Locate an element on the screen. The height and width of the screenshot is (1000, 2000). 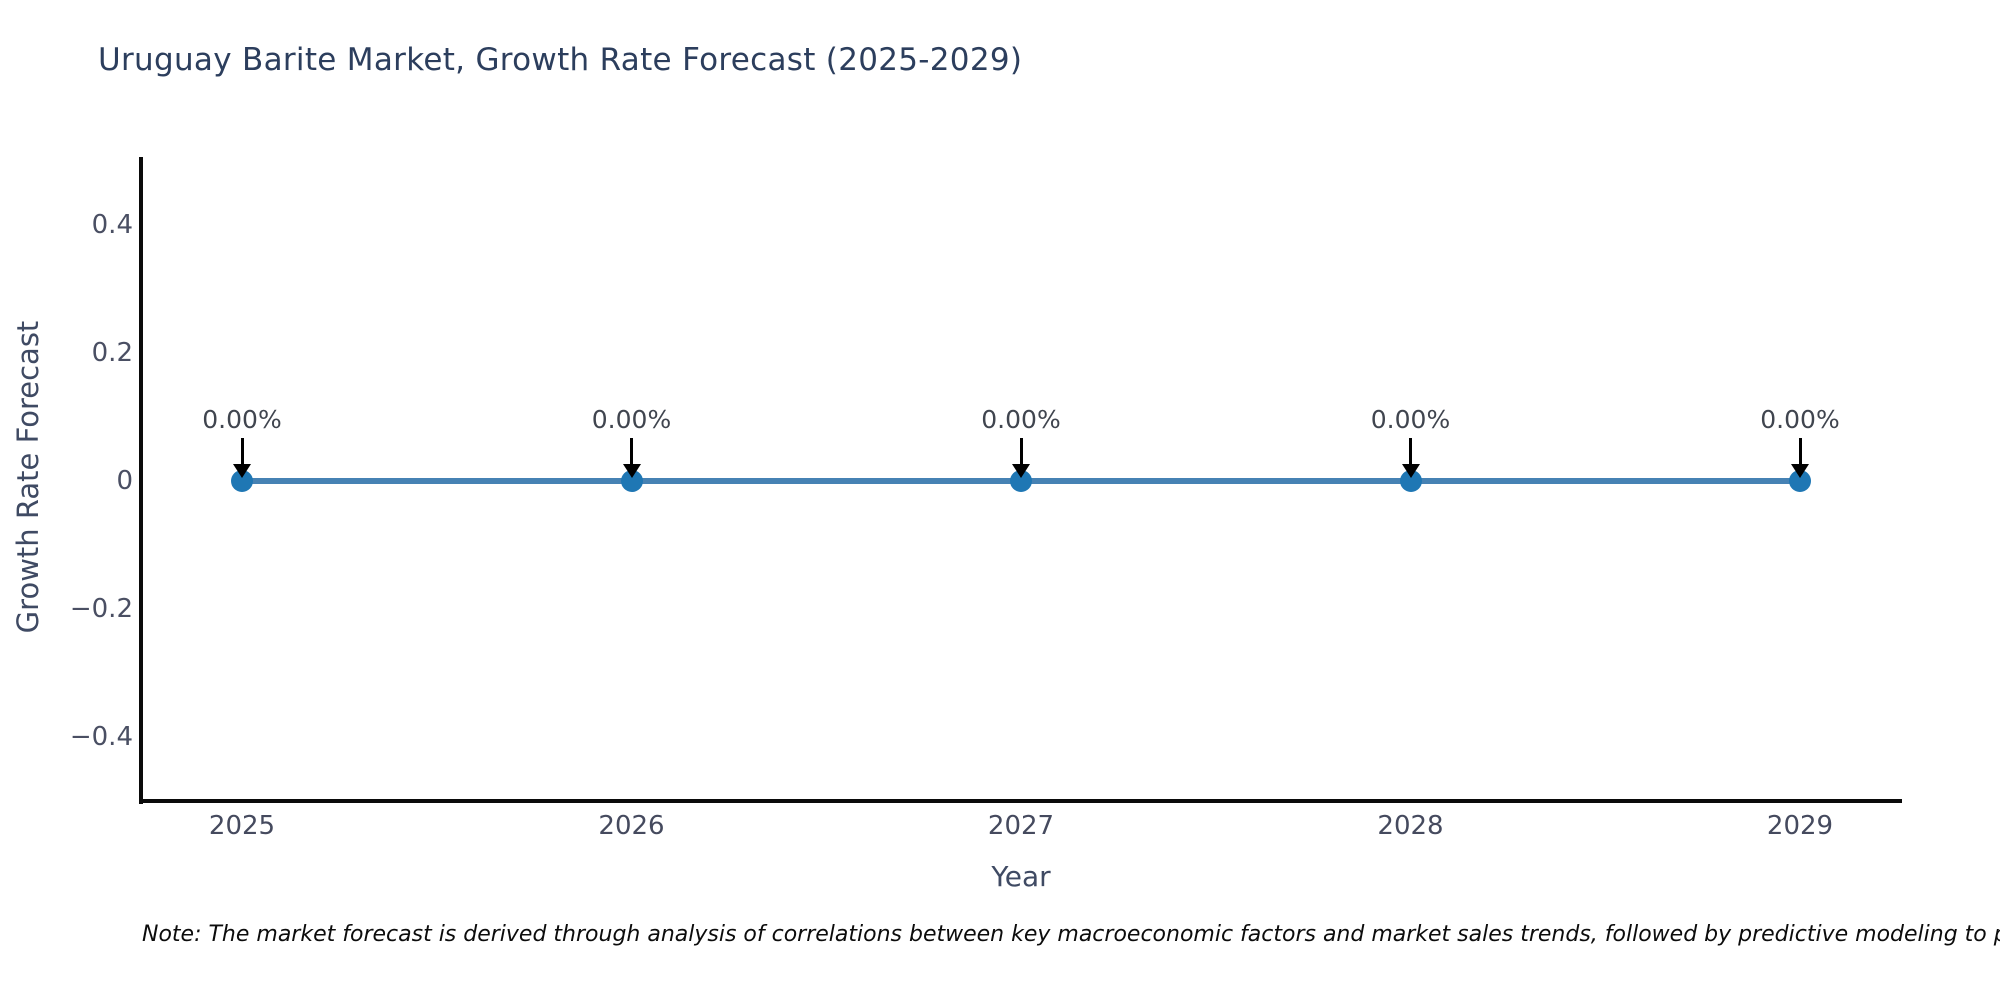
x-tick-label: 2025 is located at coordinates (242, 826).